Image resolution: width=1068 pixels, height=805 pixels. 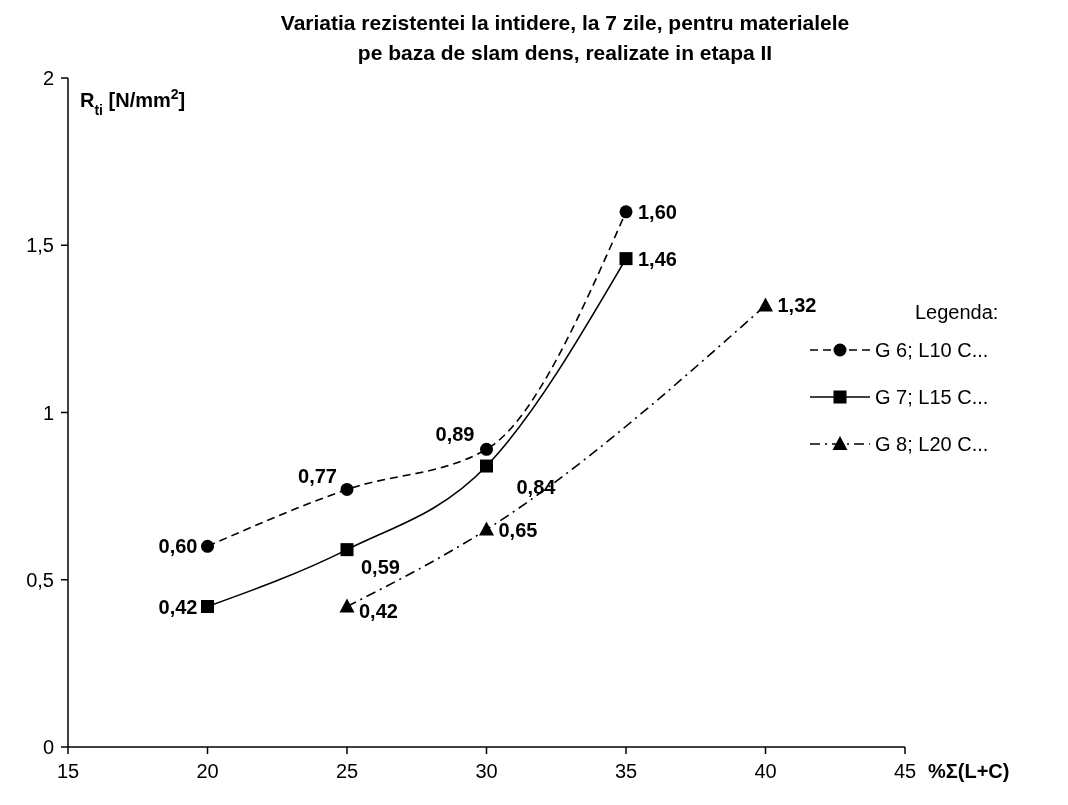 What do you see at coordinates (380, 566) in the screenshot?
I see `data-label: 0,59` at bounding box center [380, 566].